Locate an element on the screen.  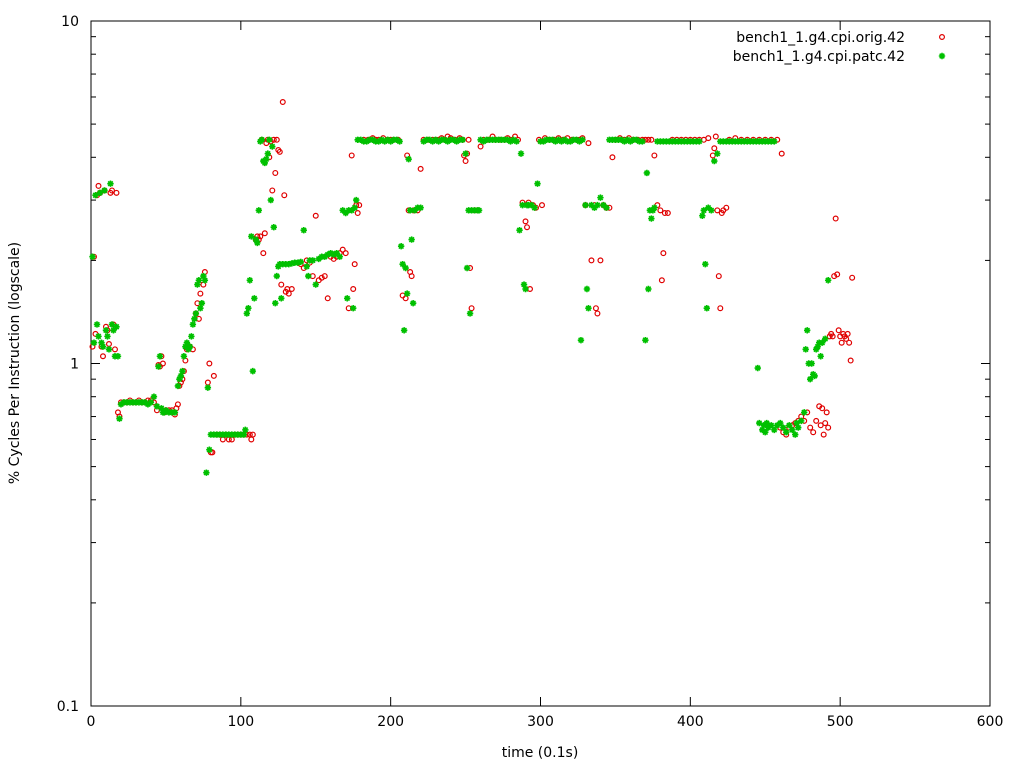
x-tick-label: 100 is located at coordinates (240, 722).